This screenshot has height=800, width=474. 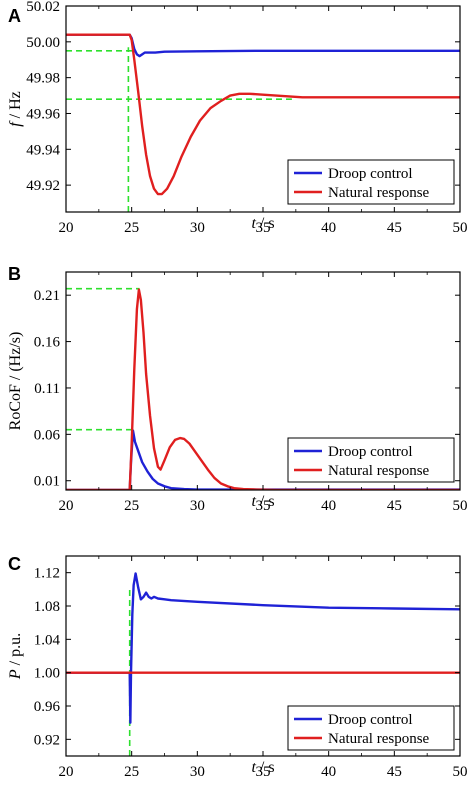 What do you see at coordinates (47, 389) in the screenshot?
I see `y-tick-label: 0.11` at bounding box center [47, 389].